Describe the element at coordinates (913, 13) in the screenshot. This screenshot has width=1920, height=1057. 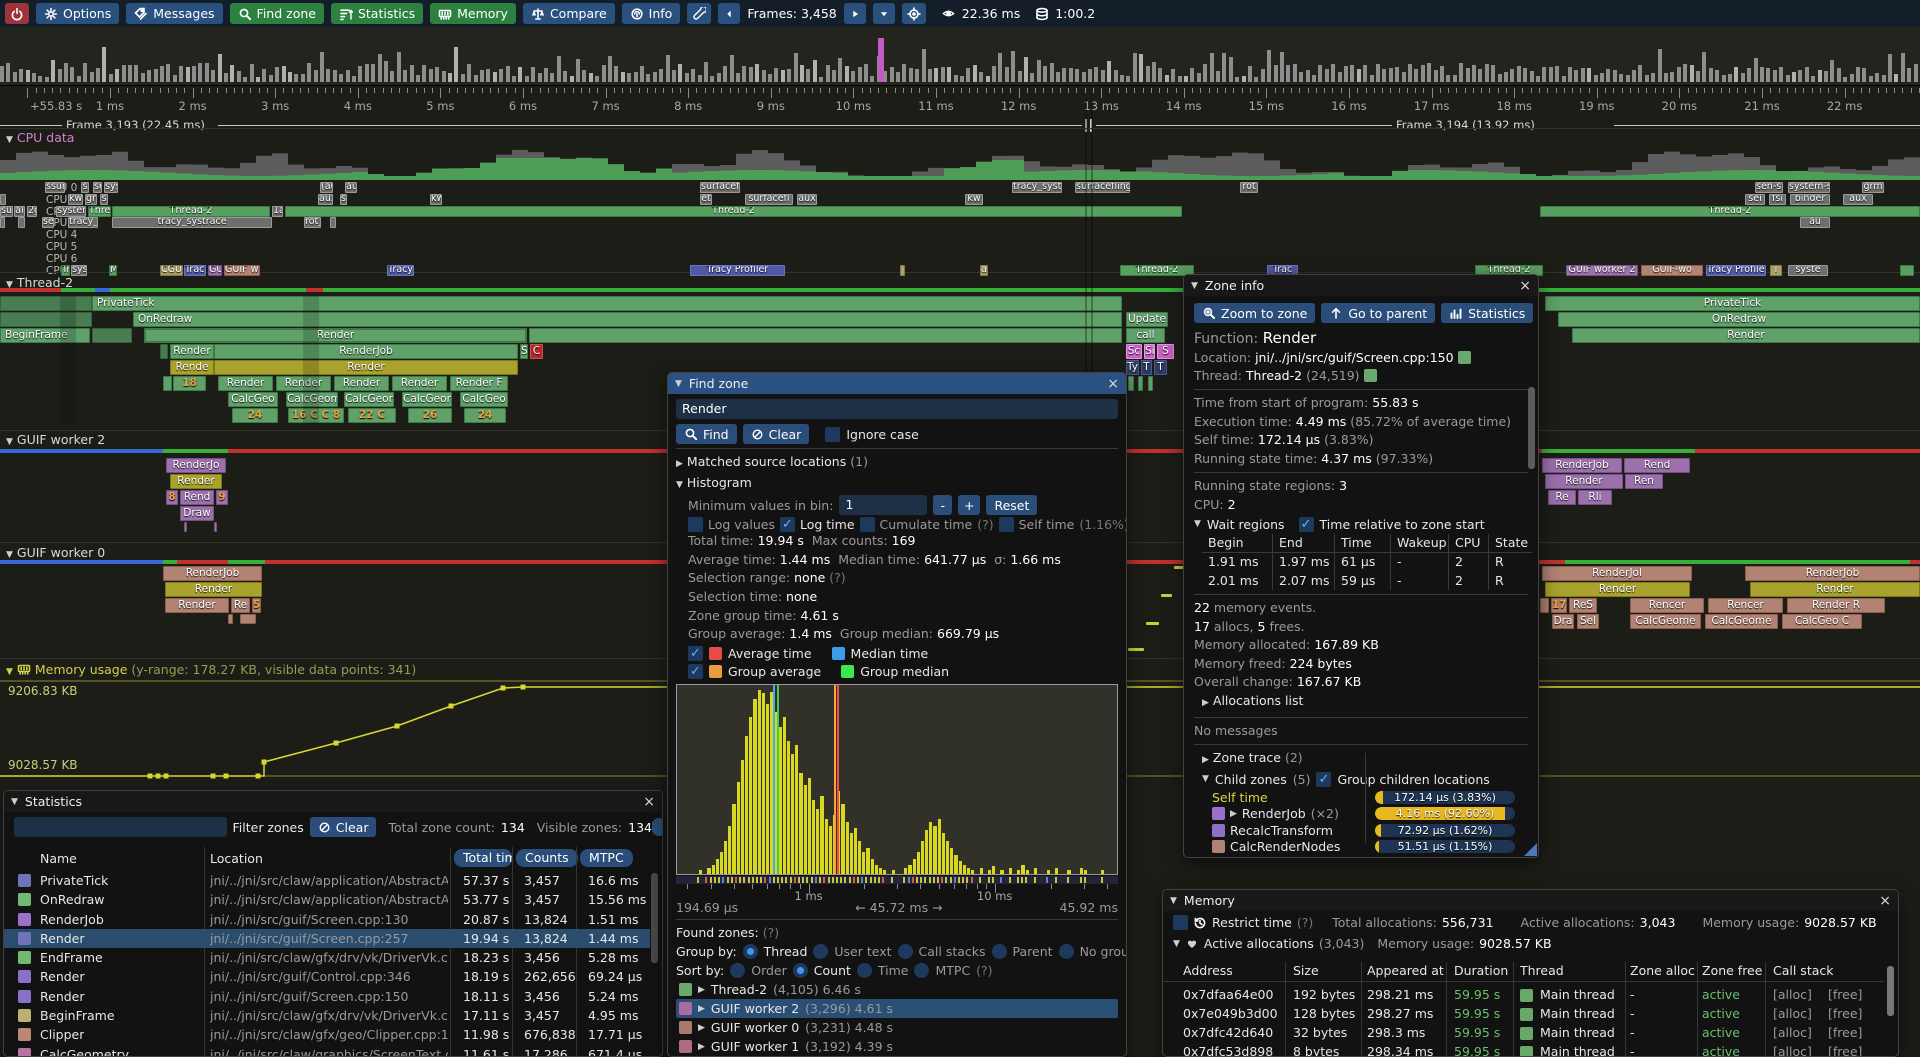
I see `goto-frame-button` at that location.